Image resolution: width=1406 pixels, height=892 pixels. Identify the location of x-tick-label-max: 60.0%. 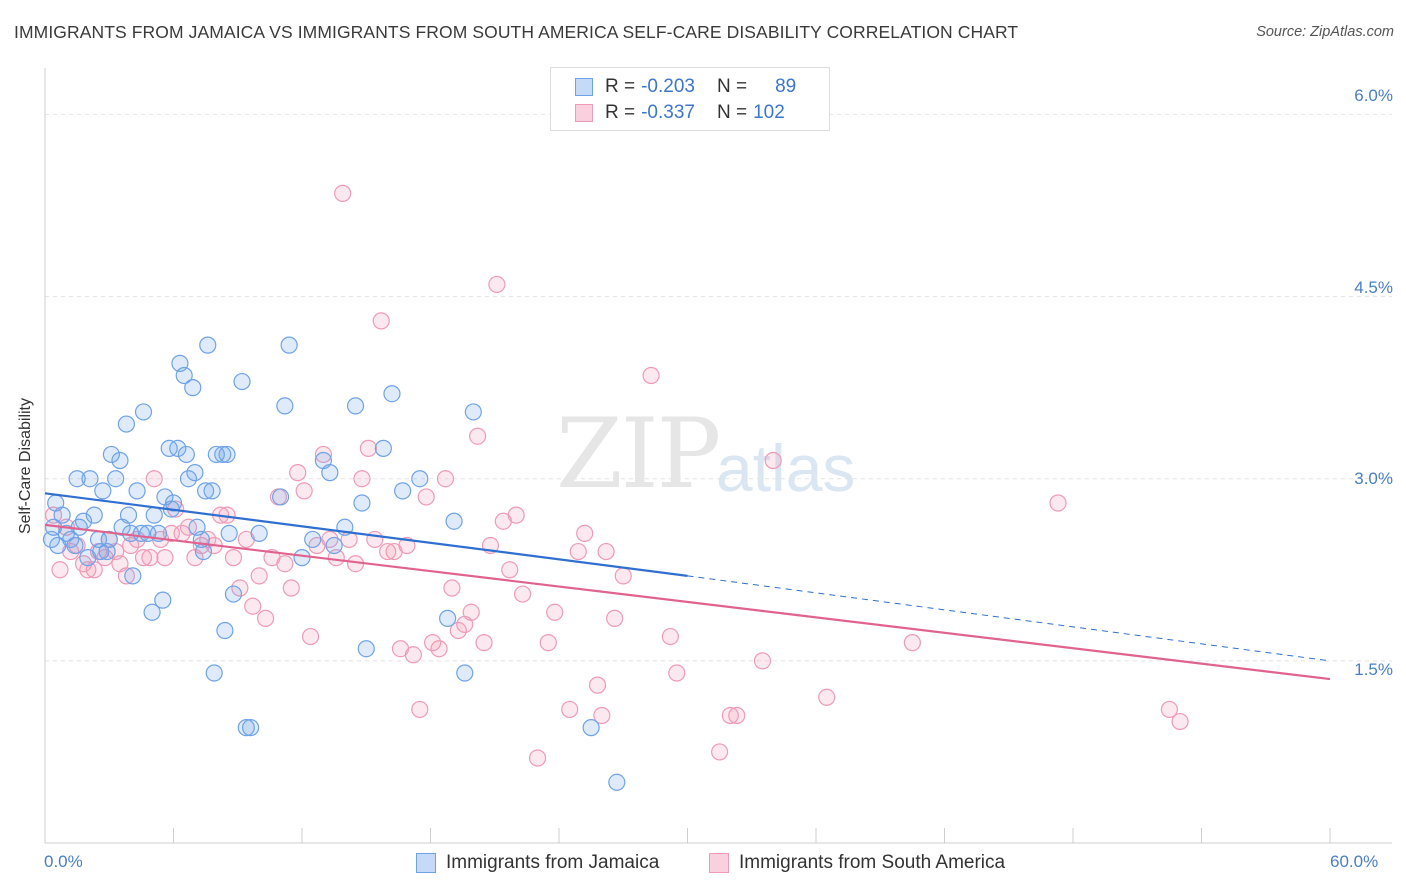
(1354, 861).